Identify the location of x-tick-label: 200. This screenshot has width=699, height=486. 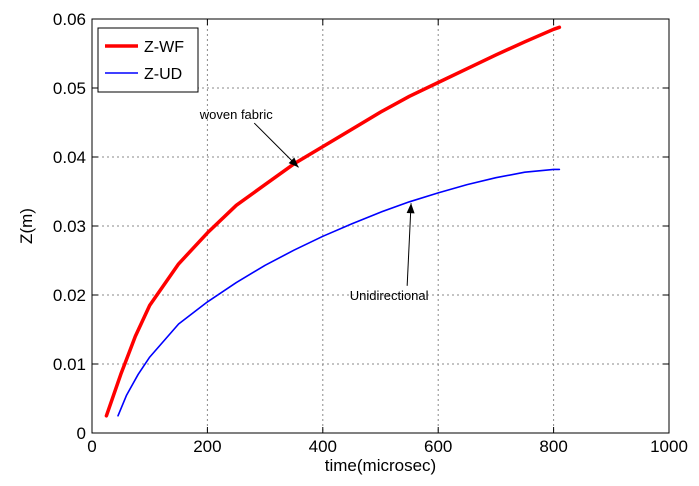
(207, 446).